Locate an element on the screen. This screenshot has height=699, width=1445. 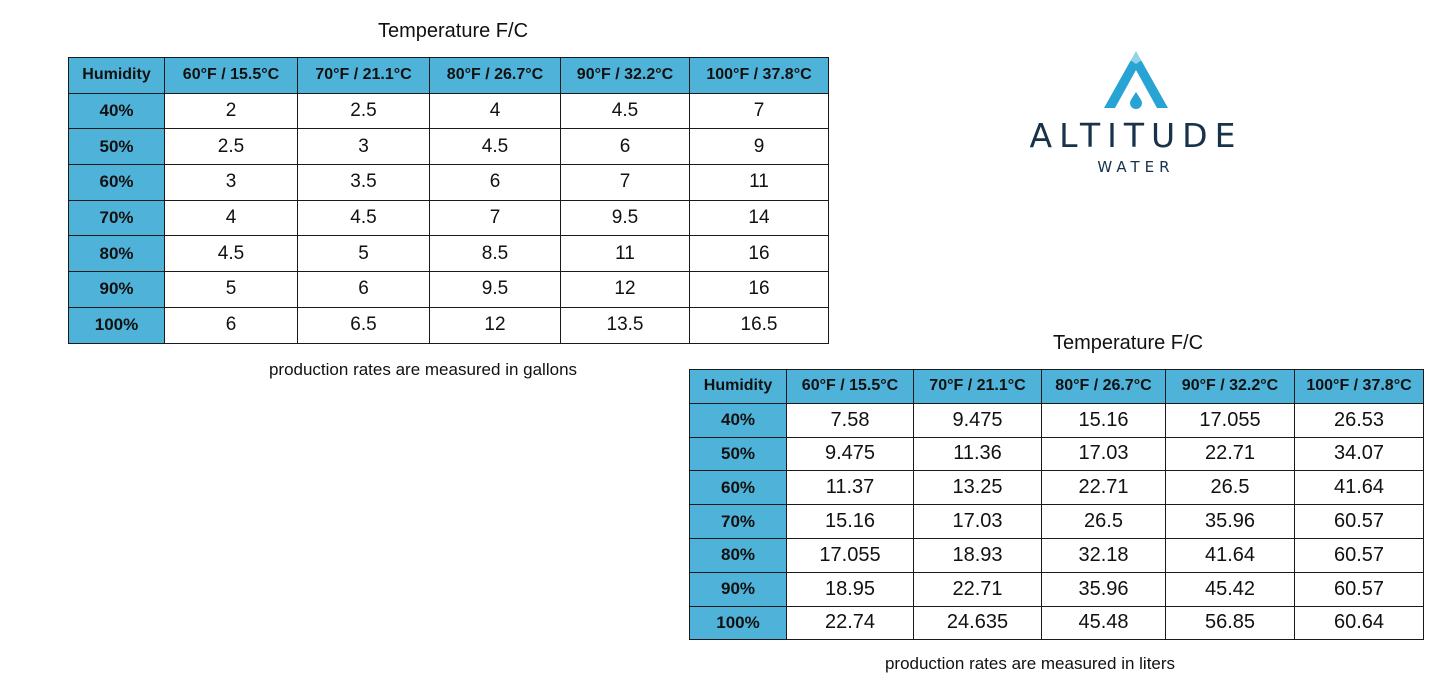
table-row: 70% 15.16 17.03 26.5 35.96 60.57 is located at coordinates (1056, 521).